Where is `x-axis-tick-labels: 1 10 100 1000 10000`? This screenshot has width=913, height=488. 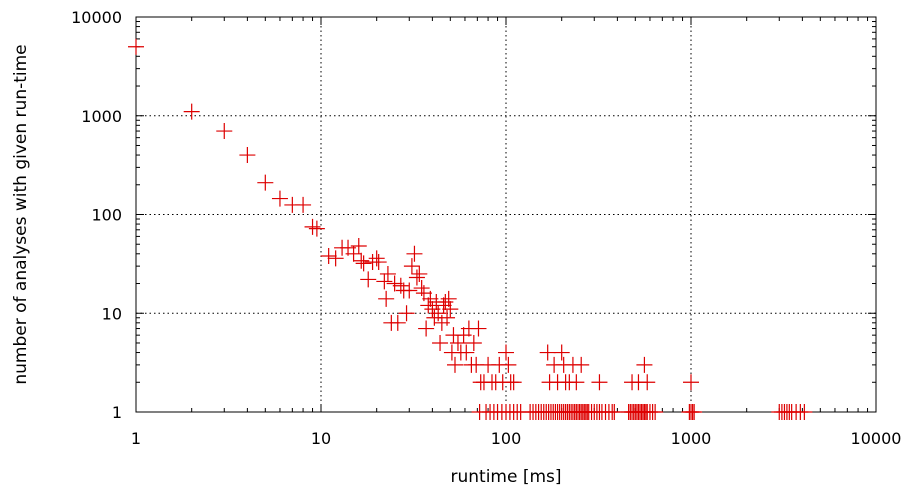 x-axis-tick-labels: 1 10 100 1000 10000 is located at coordinates (516, 438).